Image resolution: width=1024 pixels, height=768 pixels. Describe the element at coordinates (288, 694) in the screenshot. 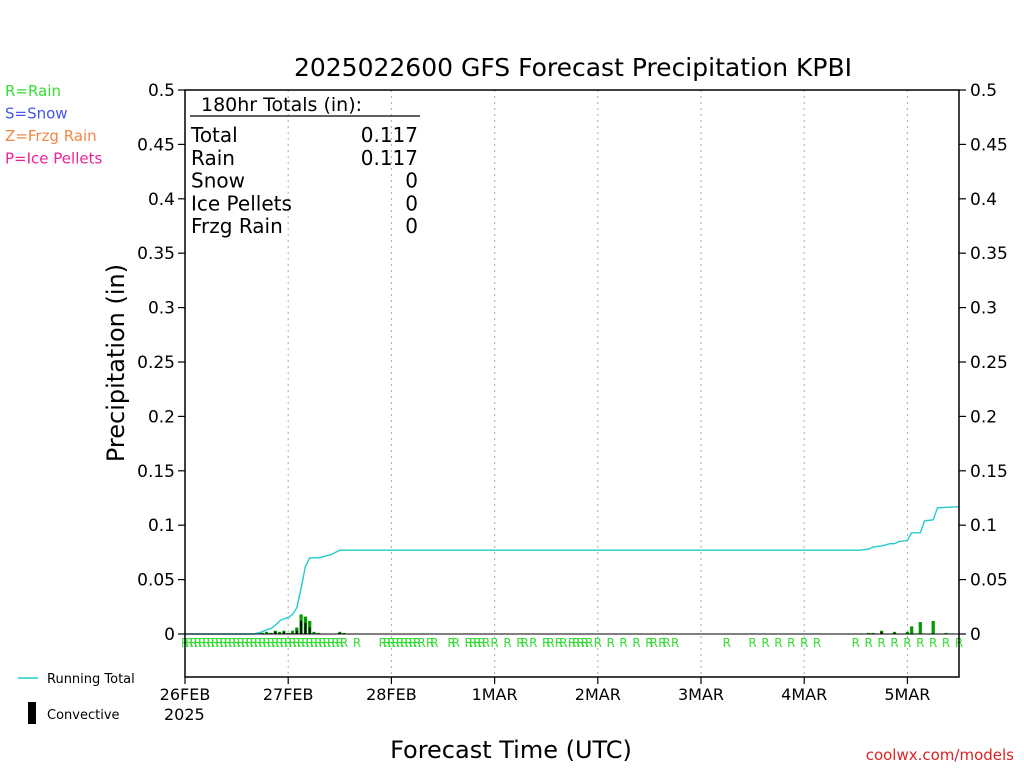

I see `x-tick-label: 27FEB` at that location.